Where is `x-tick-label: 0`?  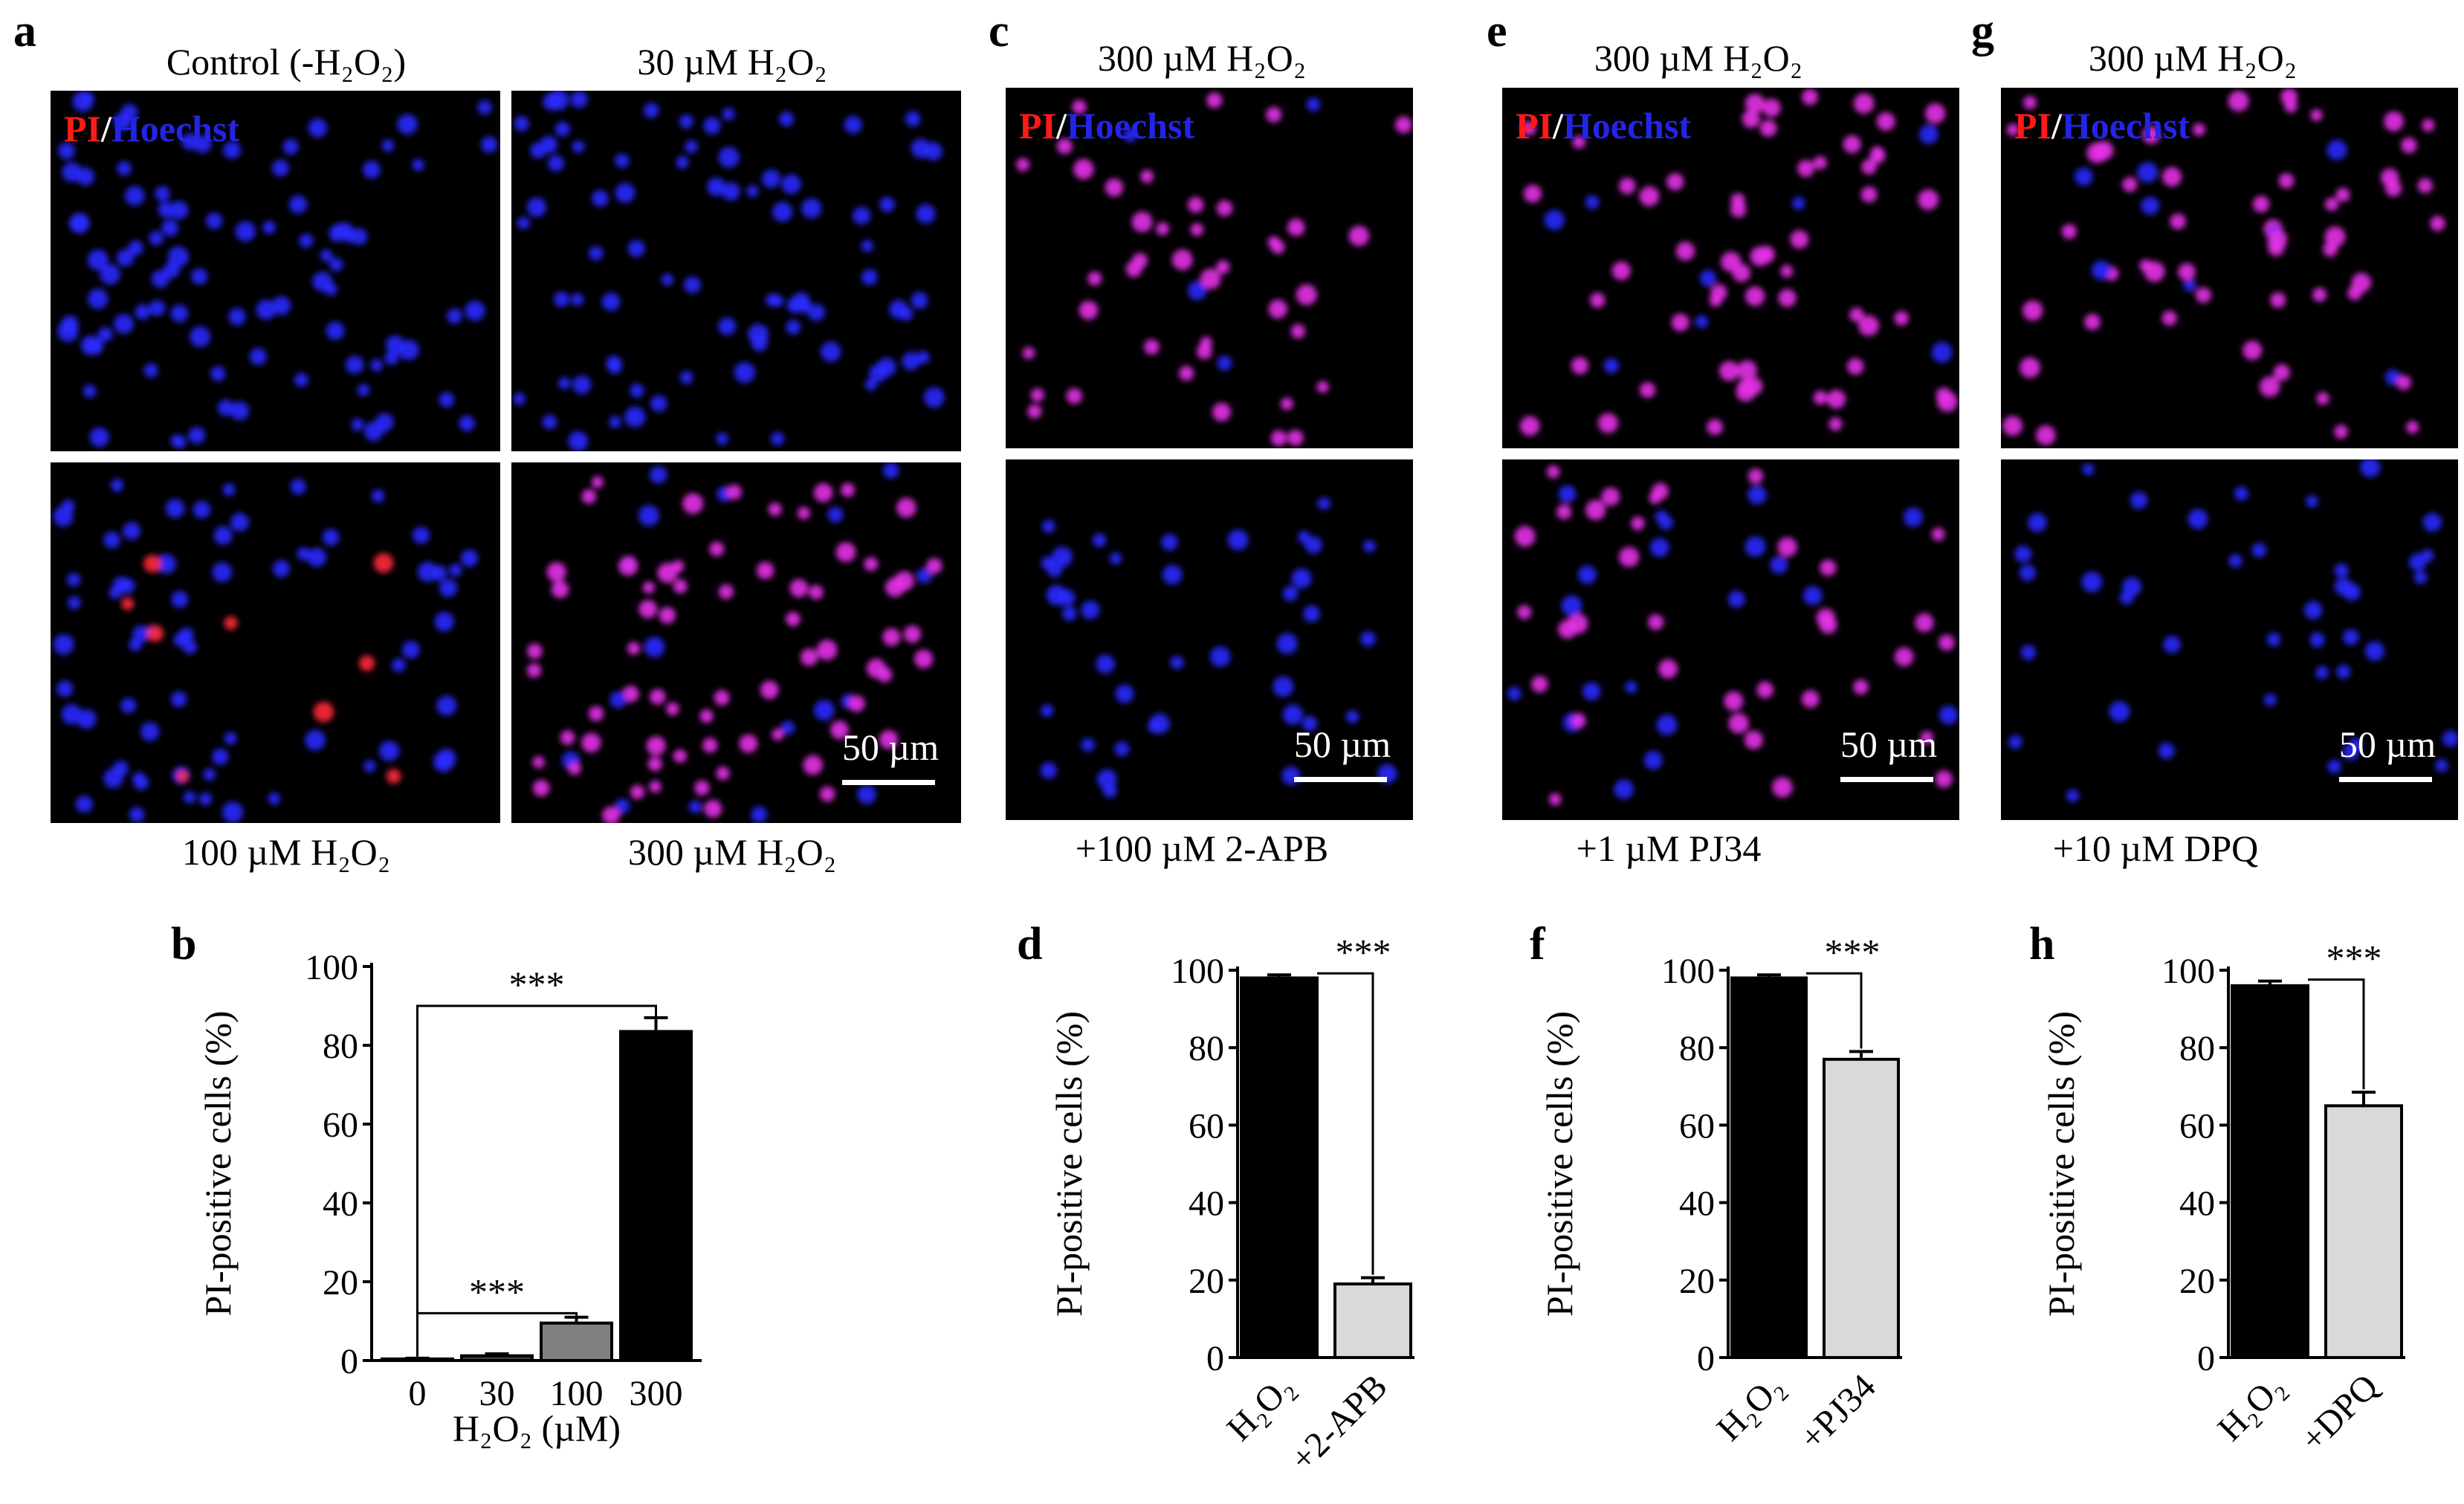
x-tick-label: 0 is located at coordinates (418, 1393).